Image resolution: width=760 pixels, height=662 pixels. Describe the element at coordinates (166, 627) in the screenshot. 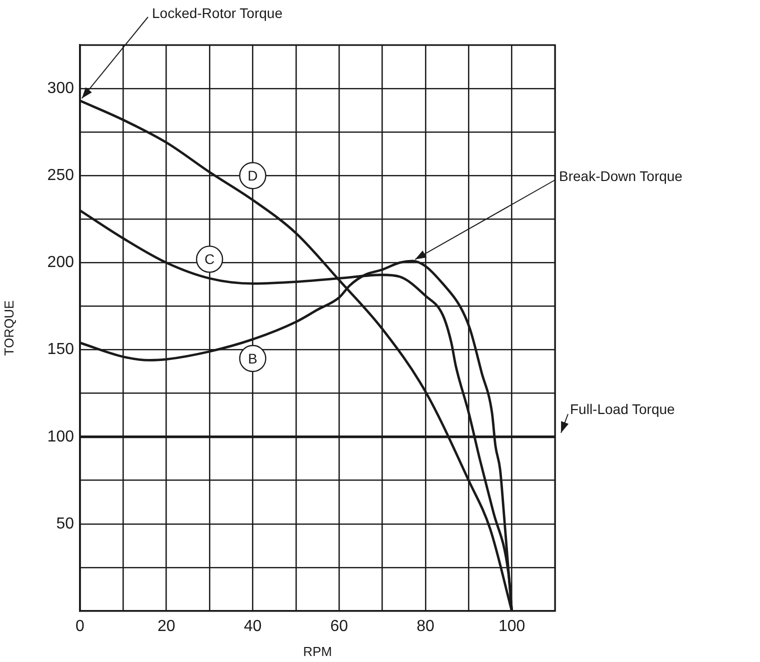

I see `x-tick-label: 20` at that location.